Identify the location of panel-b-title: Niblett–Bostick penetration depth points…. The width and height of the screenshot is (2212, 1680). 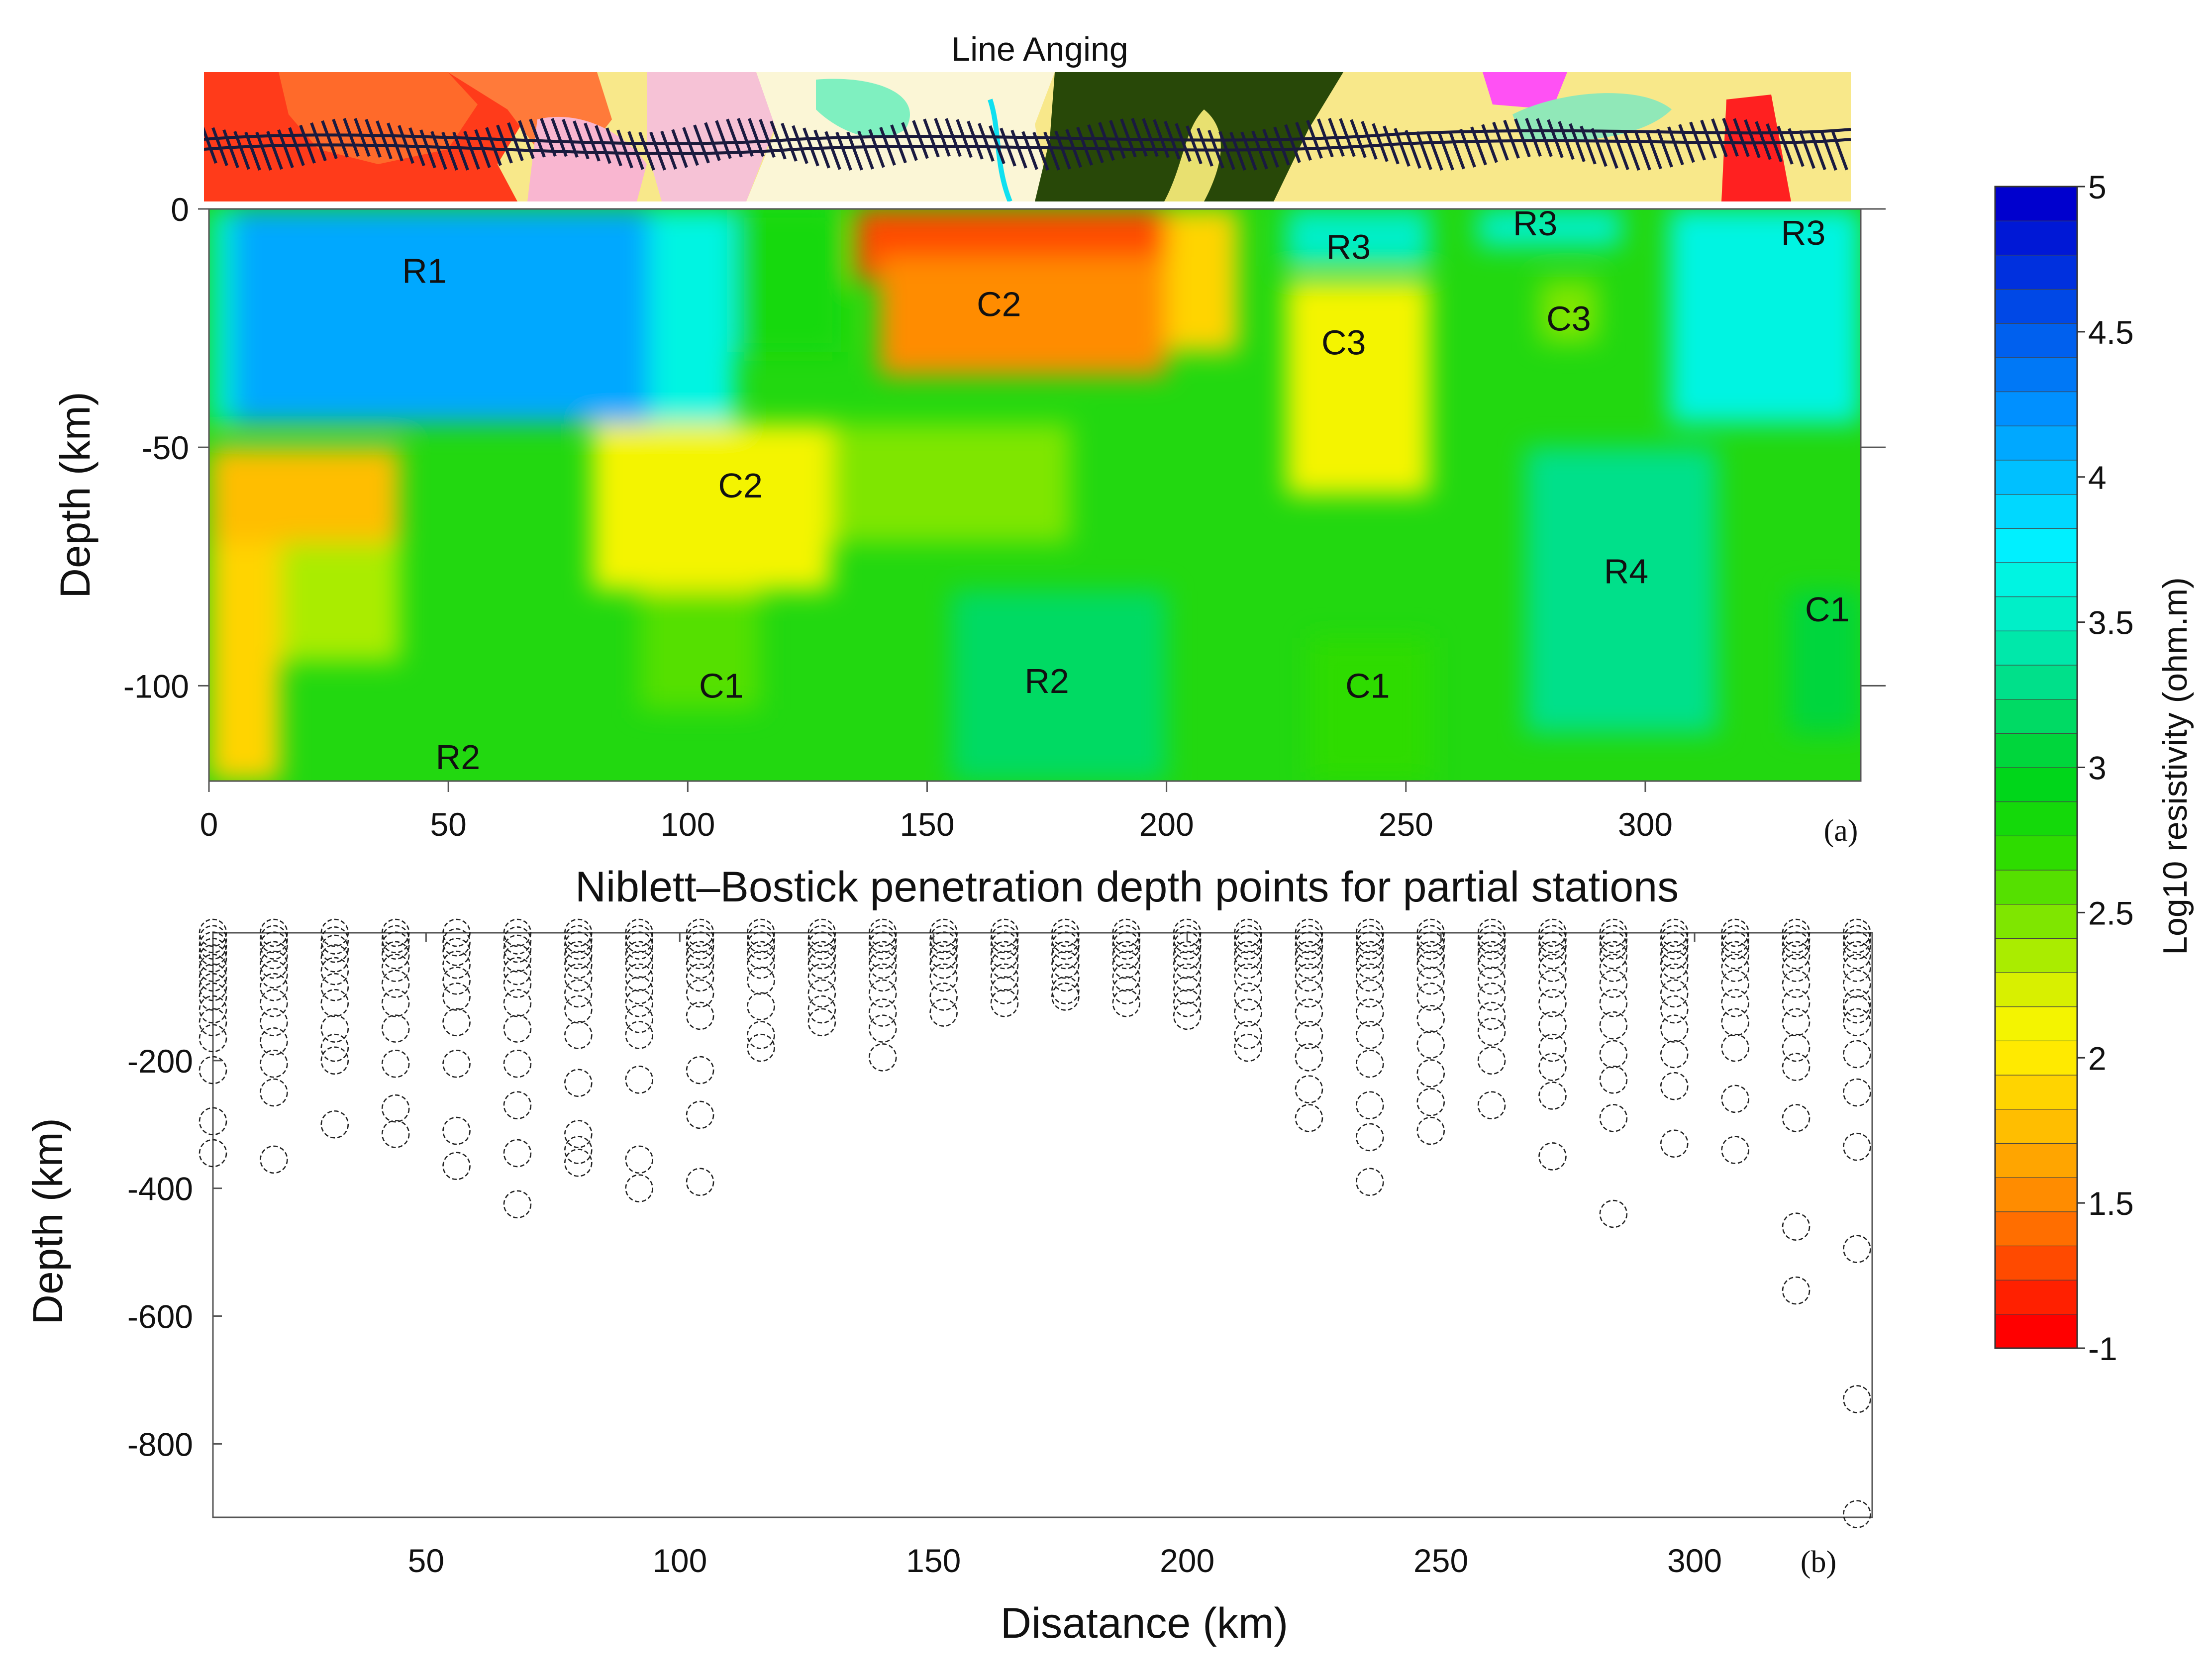
(1127, 887).